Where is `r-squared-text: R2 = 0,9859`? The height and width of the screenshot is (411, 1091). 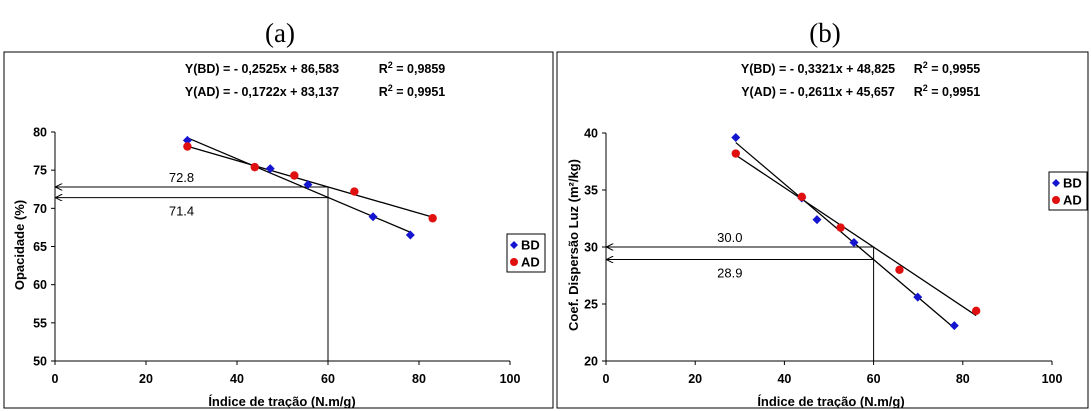 r-squared-text: R2 = 0,9859 is located at coordinates (412, 68).